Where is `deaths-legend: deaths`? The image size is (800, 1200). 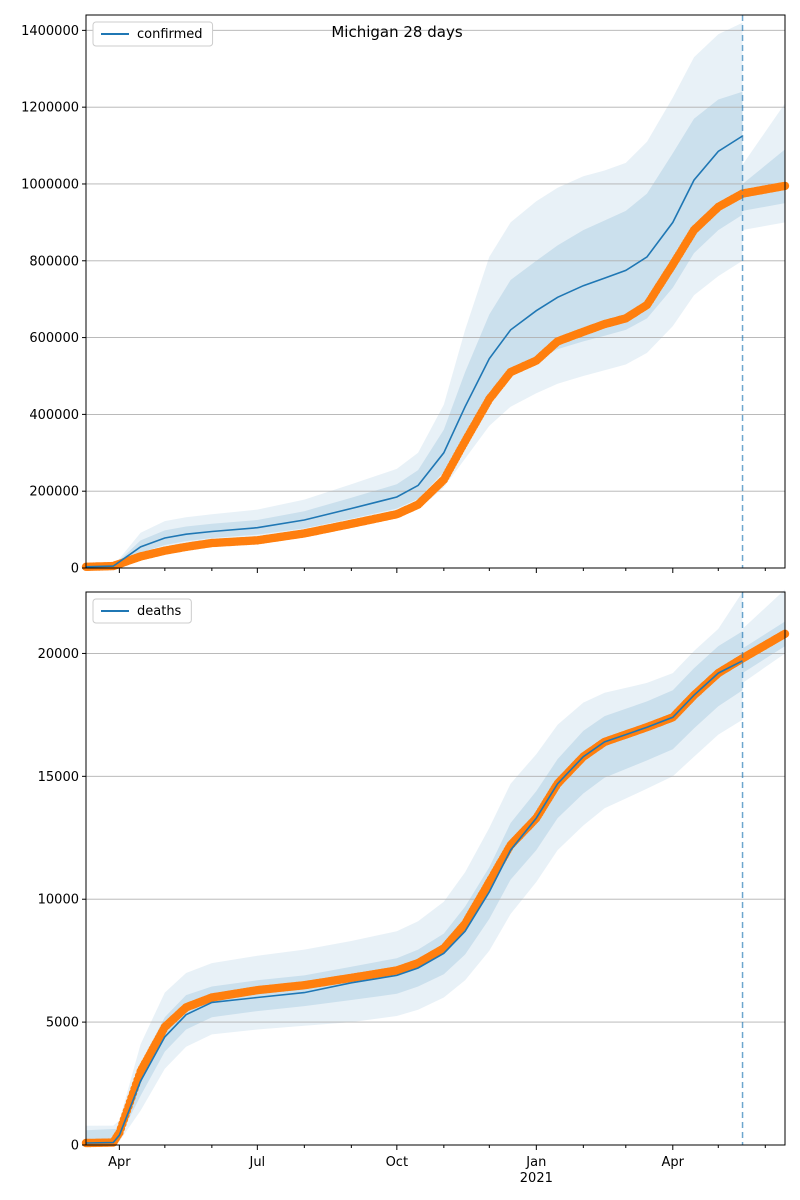 deaths-legend: deaths is located at coordinates (142, 611).